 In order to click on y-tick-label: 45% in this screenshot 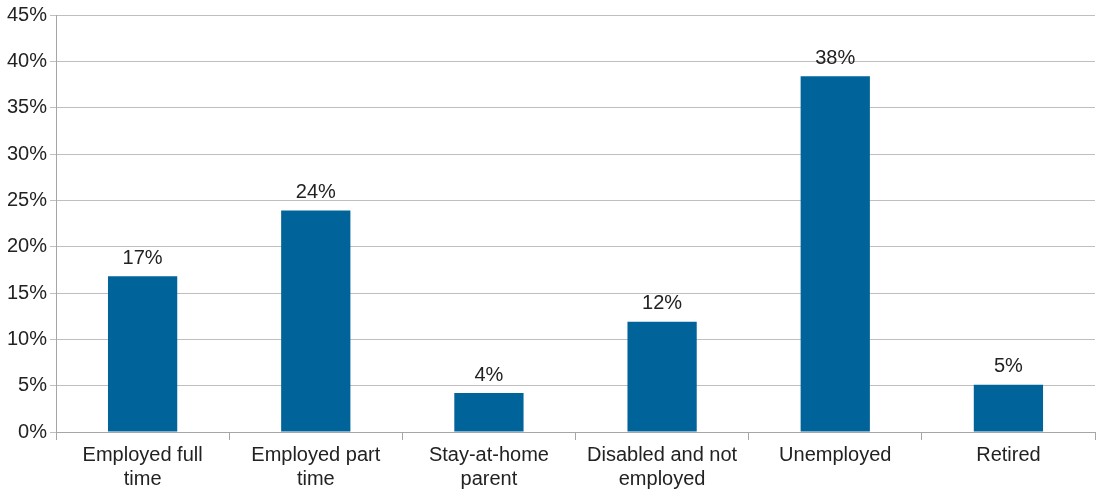, I will do `click(27, 13)`.